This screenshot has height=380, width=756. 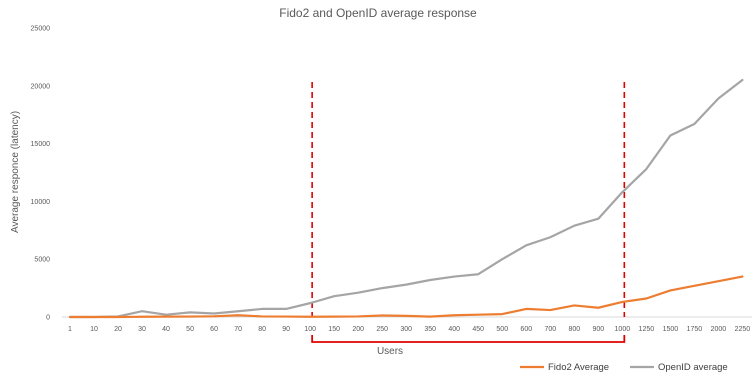 I want to click on chart-title: Fido2 and OpenID average response, so click(x=378, y=13).